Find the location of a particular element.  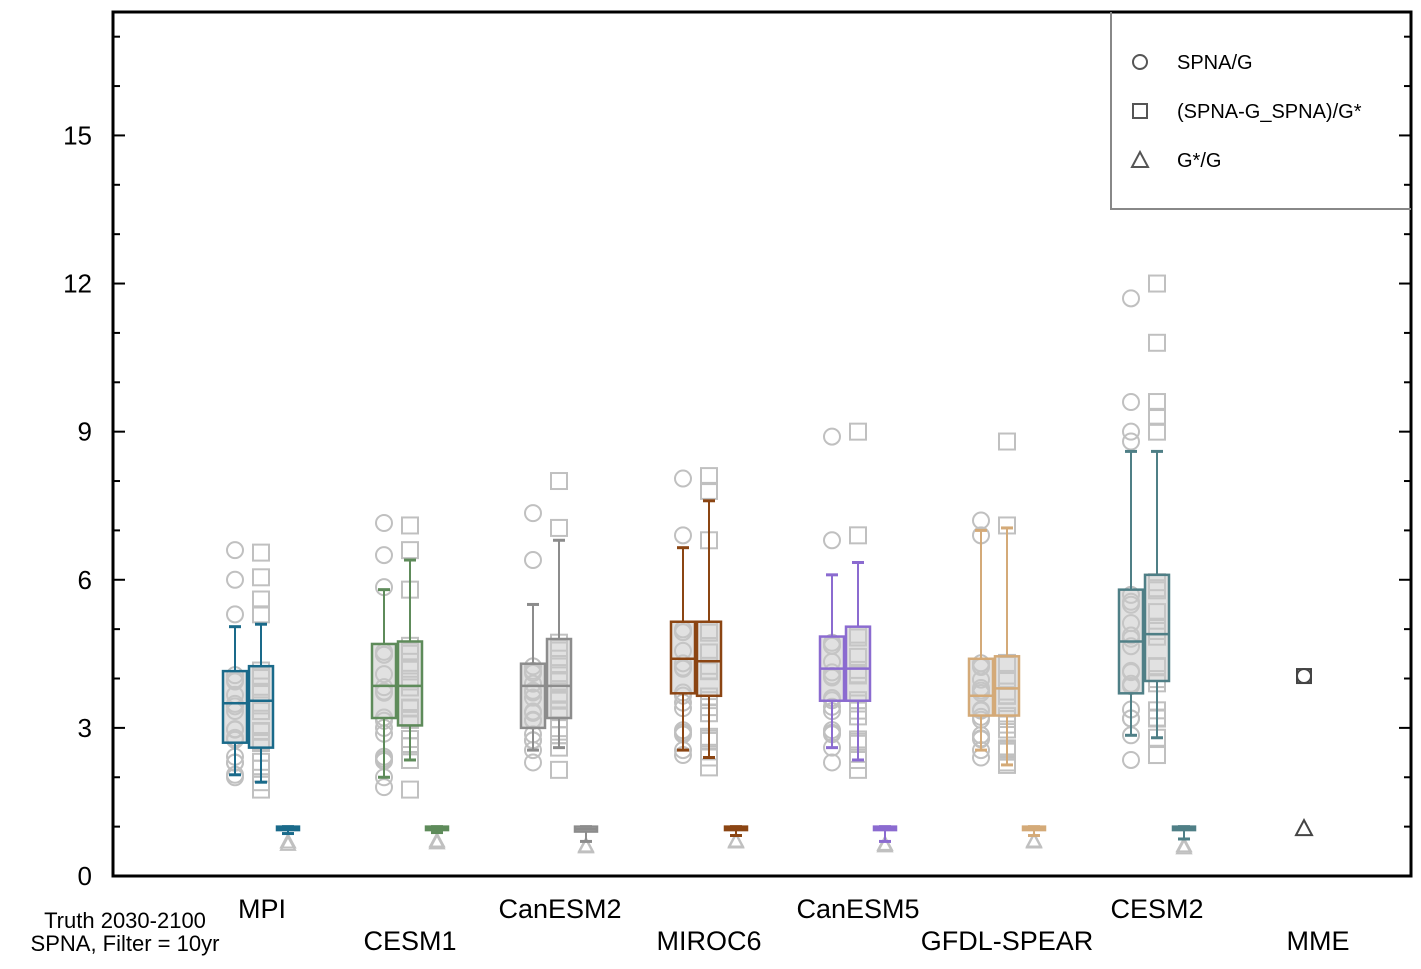

model-group-cesm1 is located at coordinates (410, 681).